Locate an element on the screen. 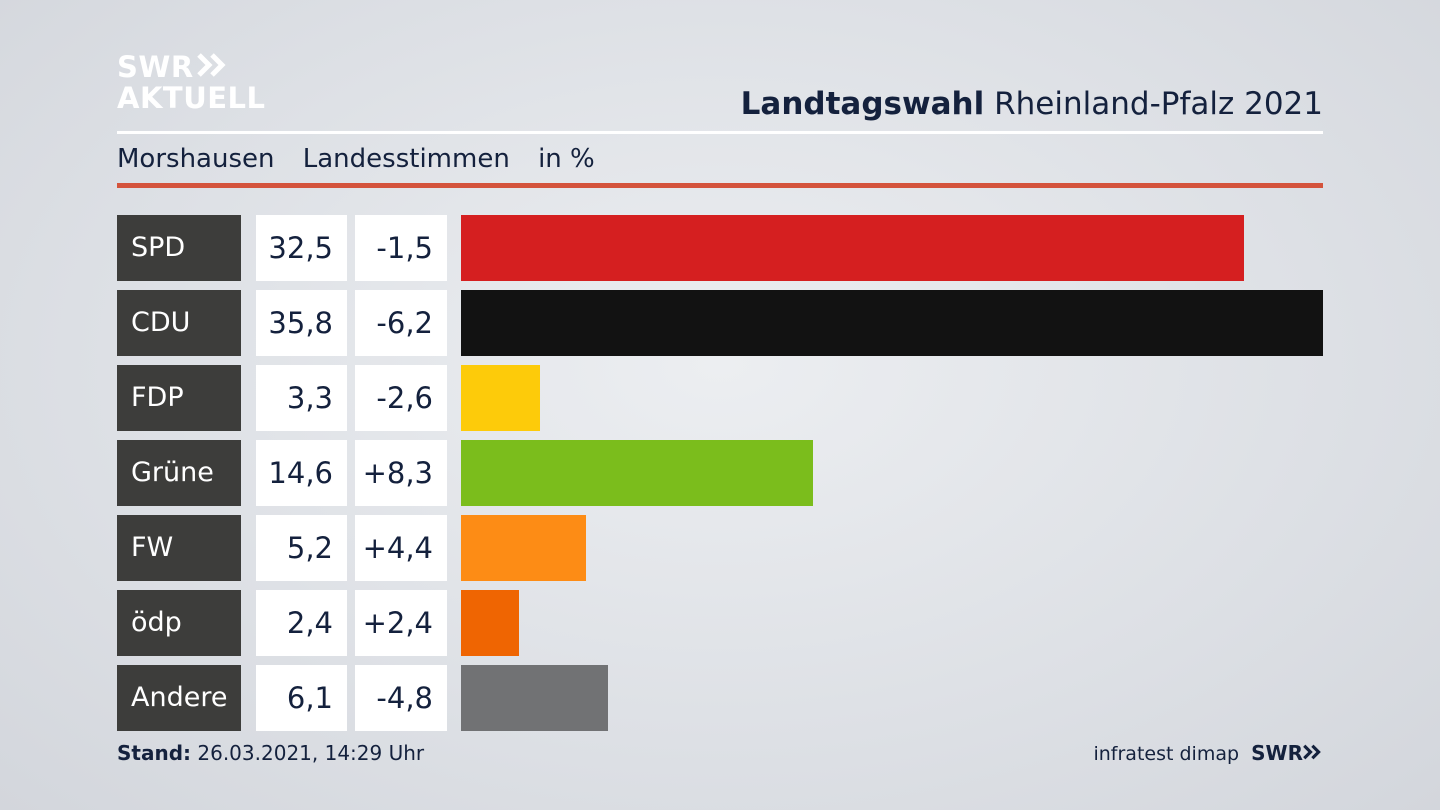 Image resolution: width=1440 pixels, height=810 pixels. value-label: 5,2 is located at coordinates (301, 548).